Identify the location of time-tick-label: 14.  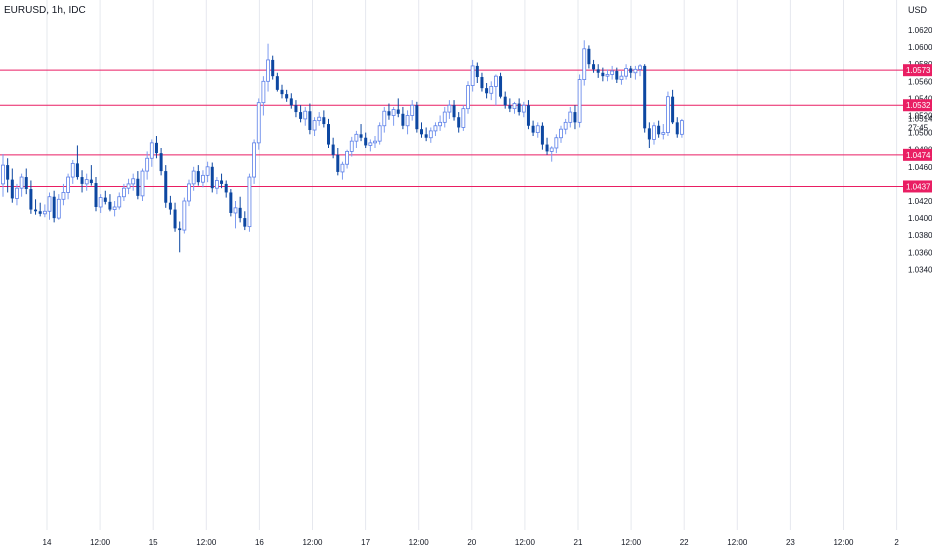
(47, 542).